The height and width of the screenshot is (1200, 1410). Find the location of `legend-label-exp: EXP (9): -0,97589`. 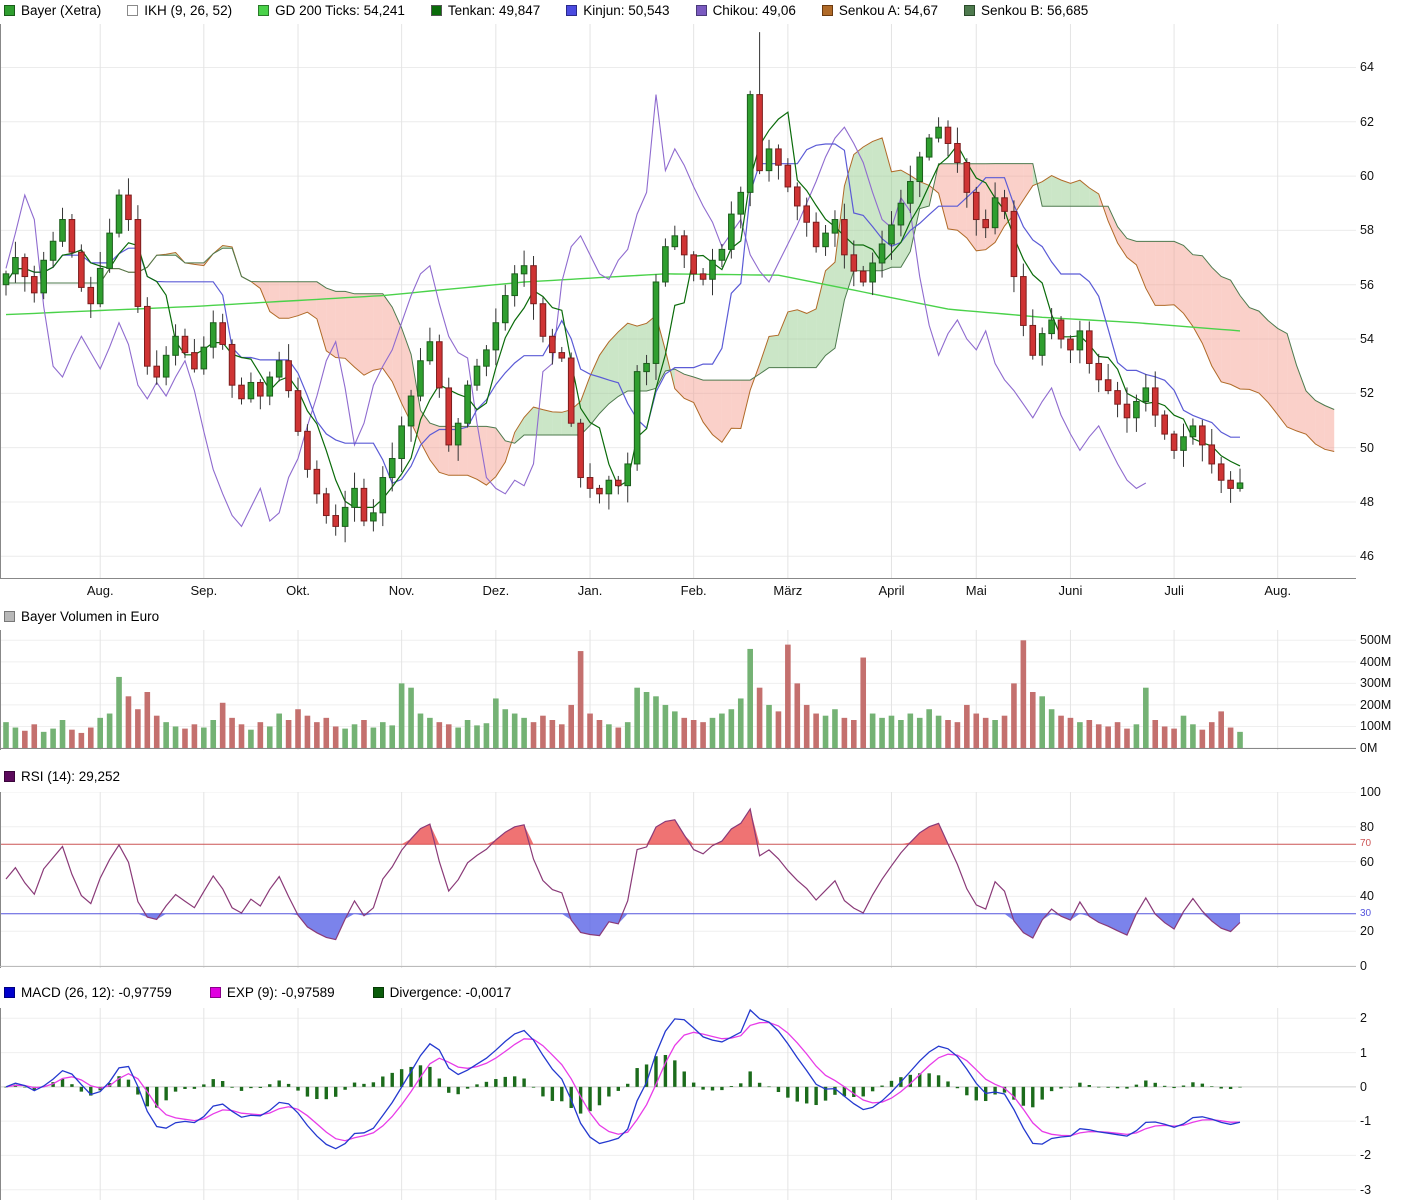

legend-label-exp: EXP (9): -0,97589 is located at coordinates (280, 992).